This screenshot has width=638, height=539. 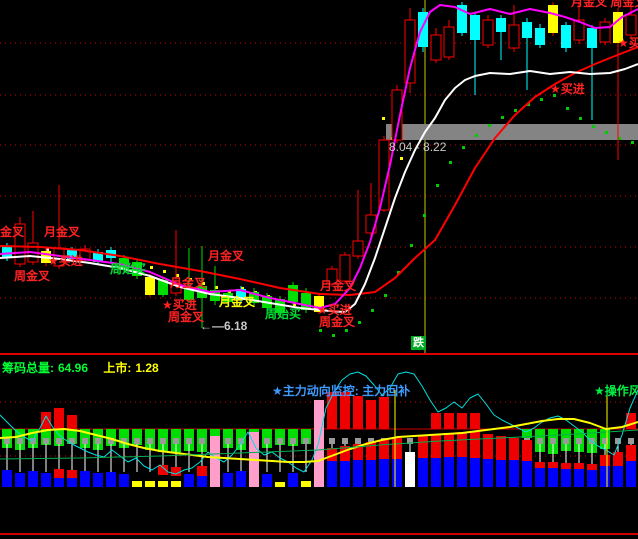 What do you see at coordinates (150, 286) in the screenshot?
I see `candle-yellow` at bounding box center [150, 286].